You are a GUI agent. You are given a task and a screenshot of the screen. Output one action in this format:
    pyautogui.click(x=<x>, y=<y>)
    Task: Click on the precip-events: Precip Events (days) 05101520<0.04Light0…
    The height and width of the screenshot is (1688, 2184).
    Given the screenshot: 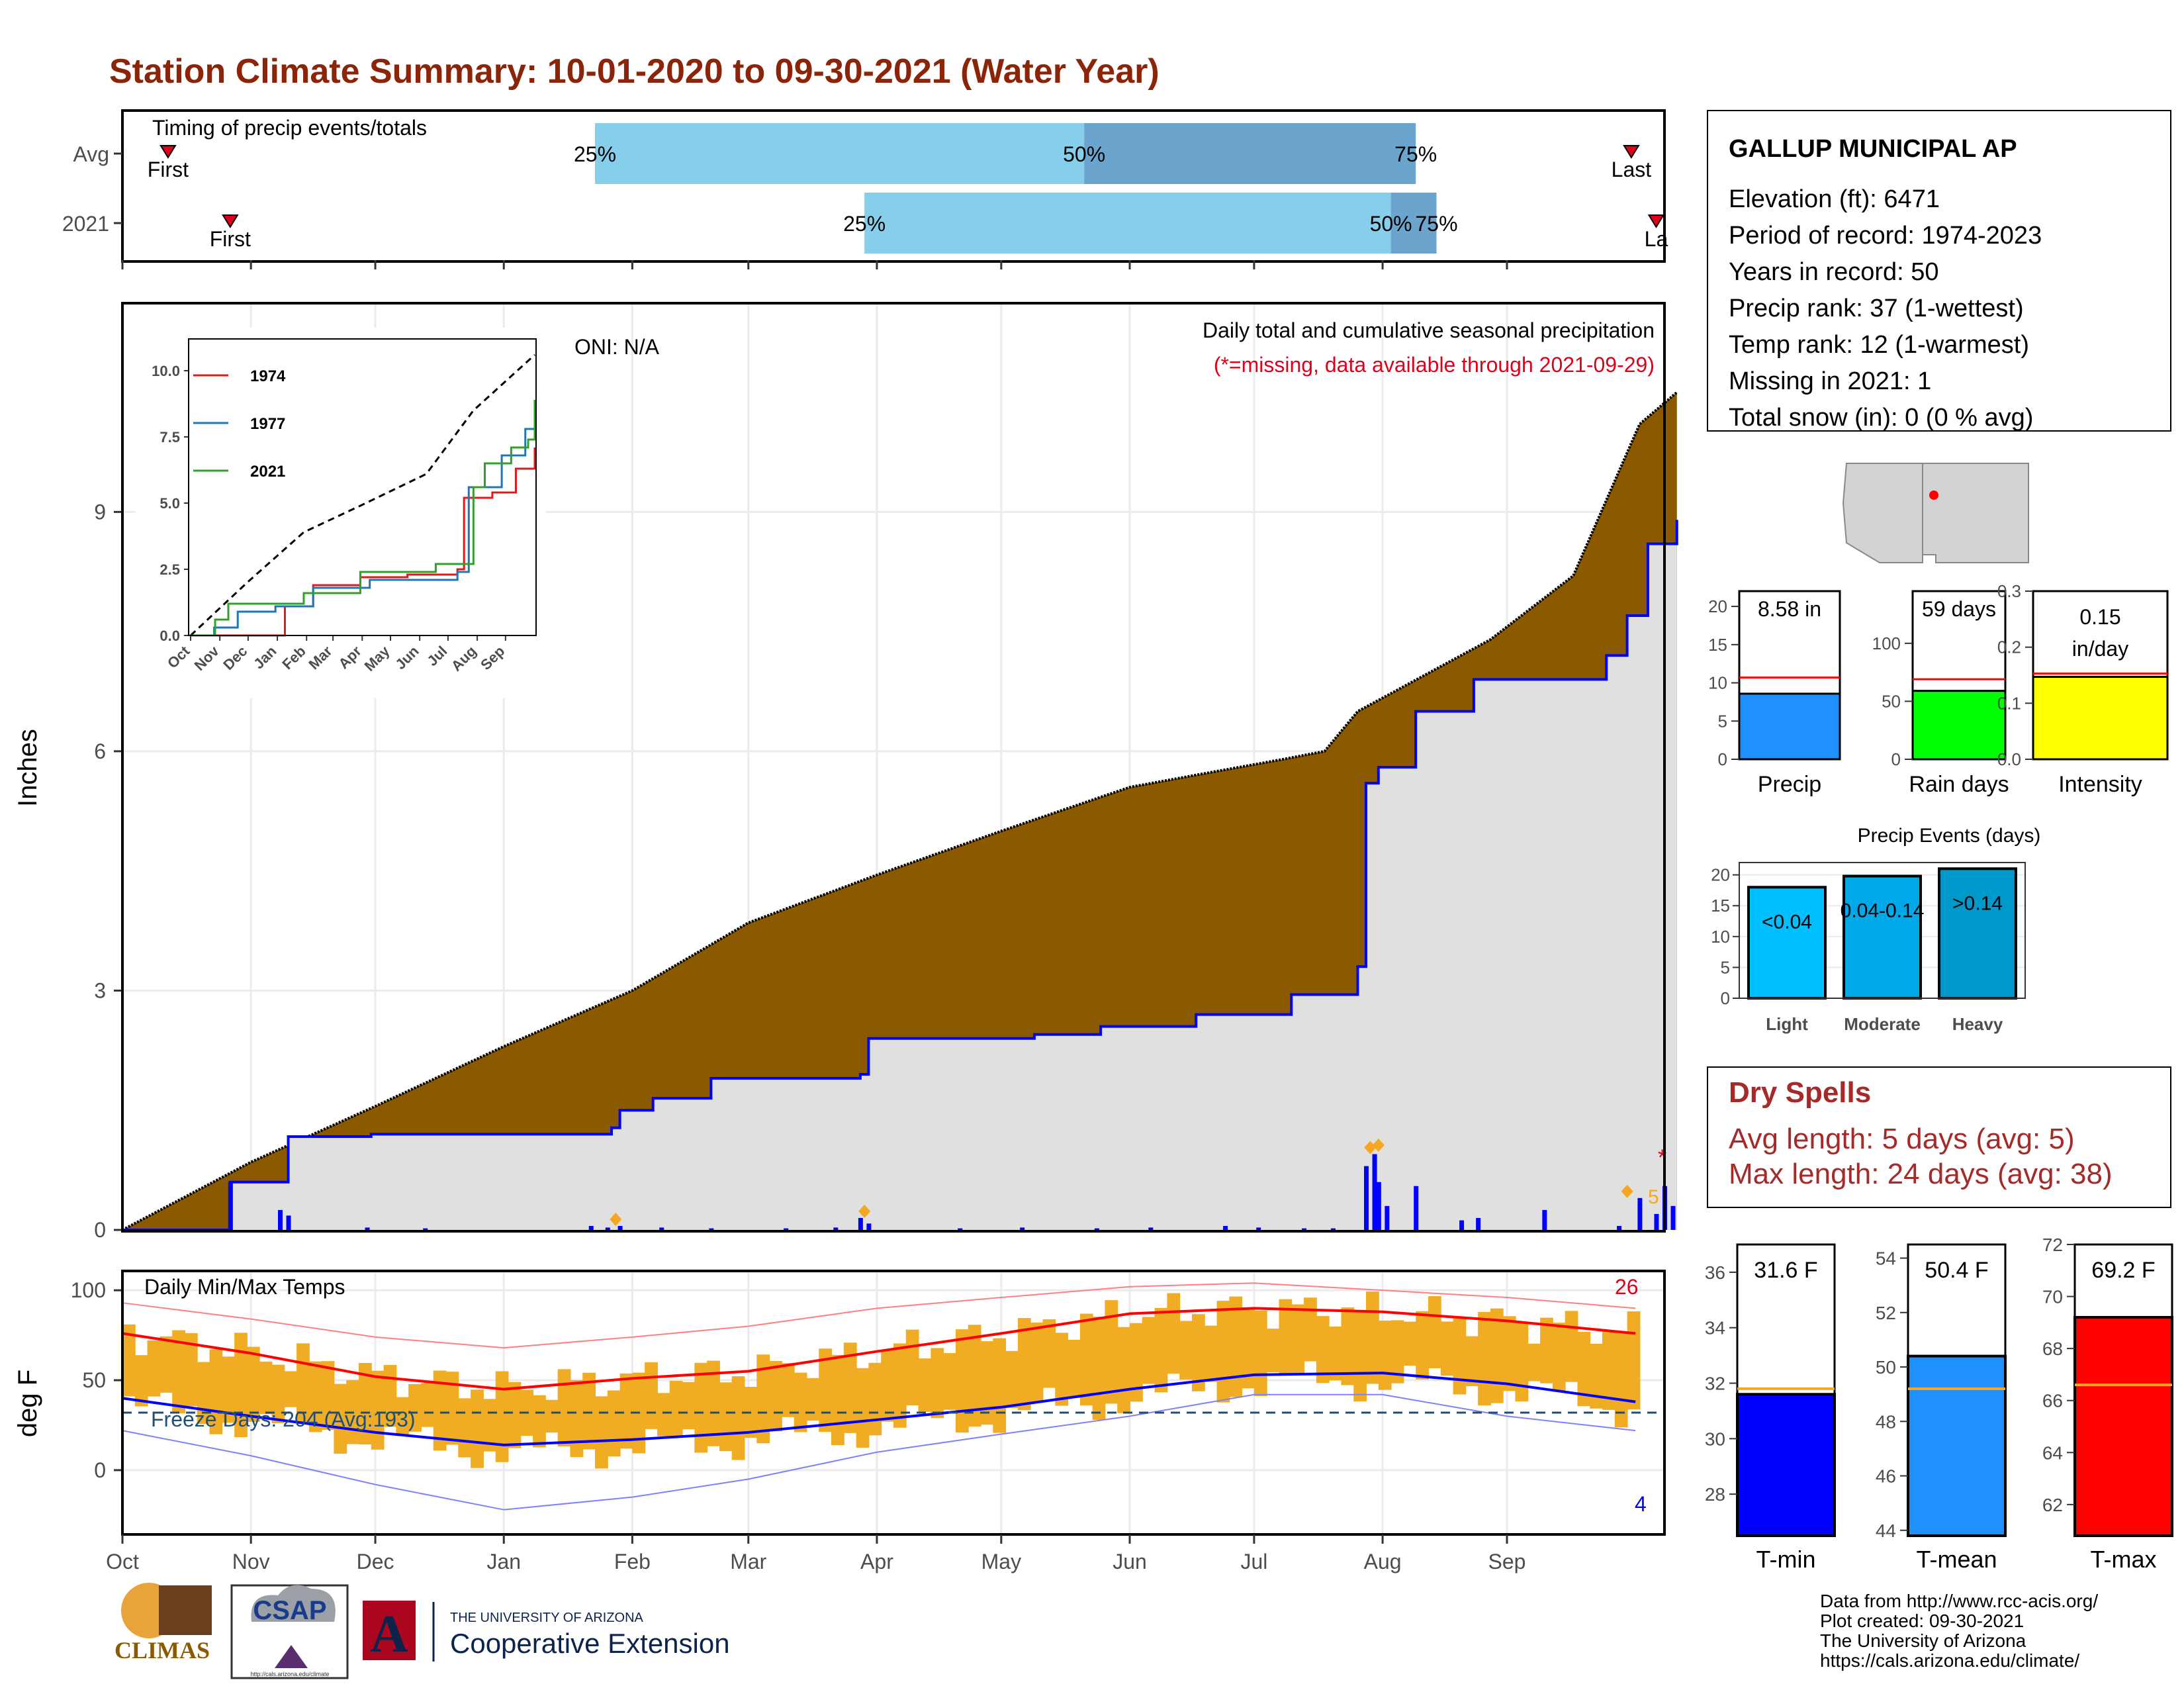 What is the action you would take?
    pyautogui.click(x=1875, y=929)
    